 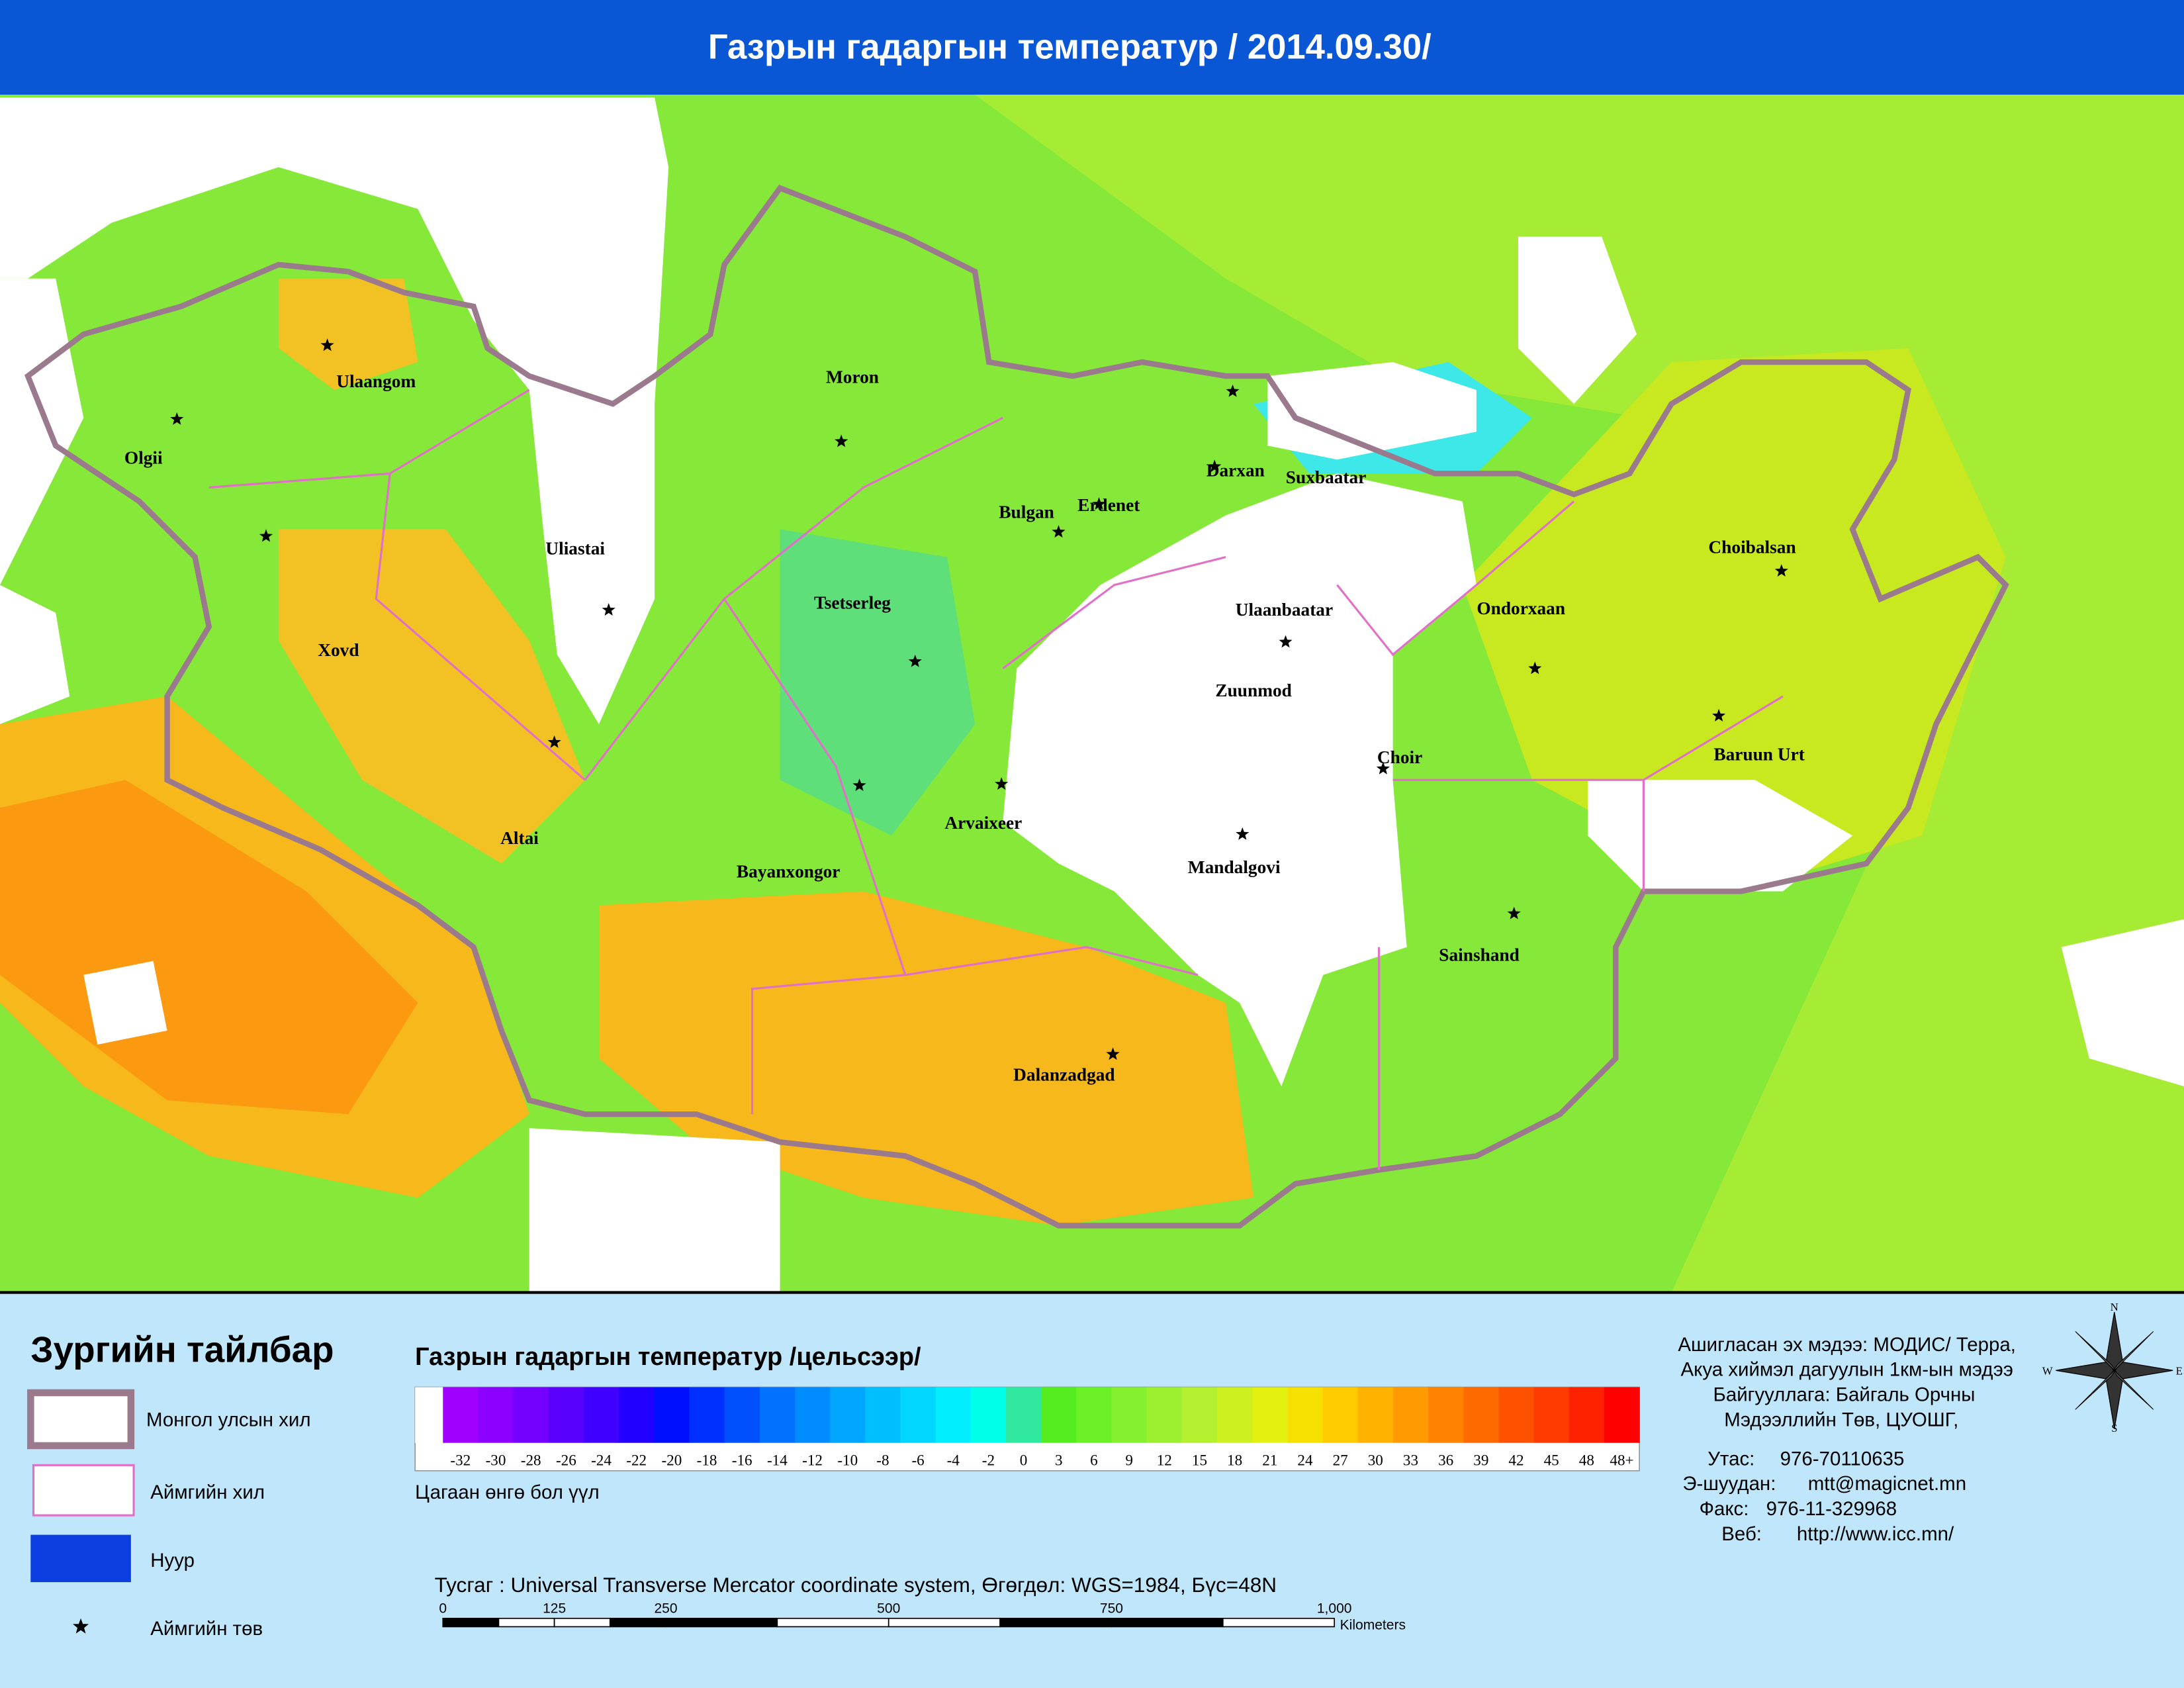 What do you see at coordinates (1516, 1460) in the screenshot?
I see `colorbar-label: 42` at bounding box center [1516, 1460].